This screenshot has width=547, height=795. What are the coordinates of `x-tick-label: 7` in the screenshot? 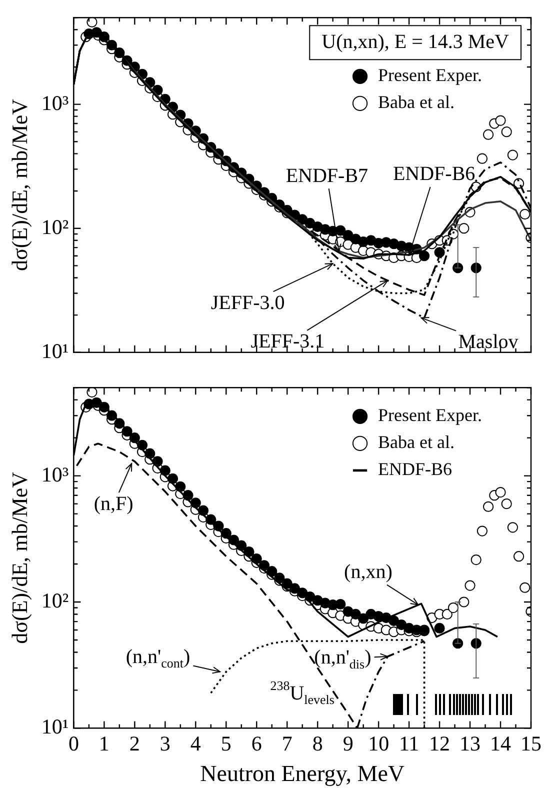 It's located at (287, 743).